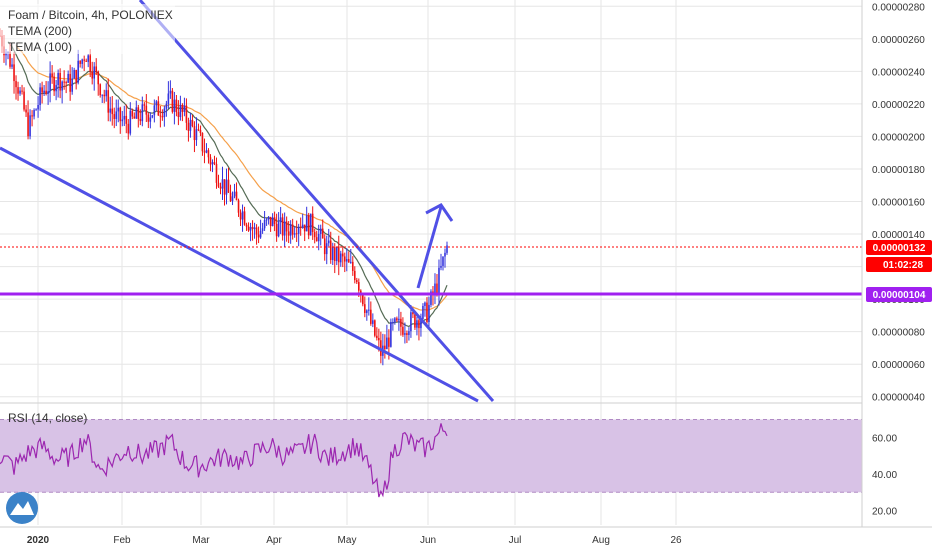 This screenshot has width=932, height=550. What do you see at coordinates (22, 508) in the screenshot?
I see `tradingview-logo-icon` at bounding box center [22, 508].